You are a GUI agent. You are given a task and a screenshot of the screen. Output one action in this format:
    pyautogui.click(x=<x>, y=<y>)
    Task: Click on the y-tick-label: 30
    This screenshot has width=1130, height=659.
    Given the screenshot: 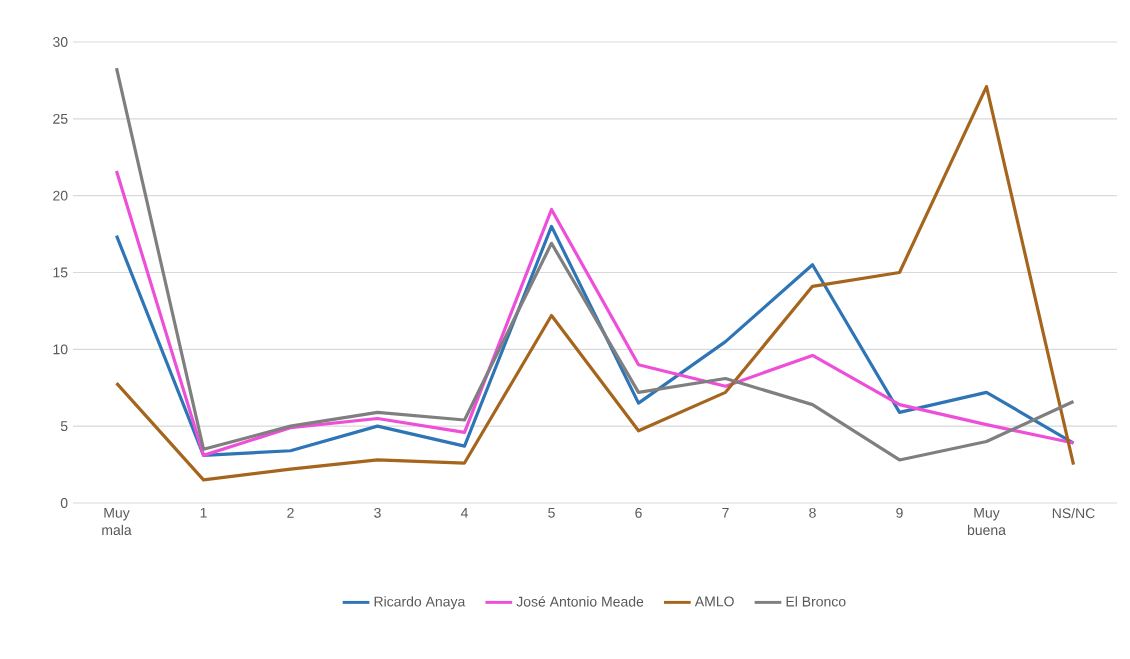 What is the action you would take?
    pyautogui.click(x=60, y=42)
    